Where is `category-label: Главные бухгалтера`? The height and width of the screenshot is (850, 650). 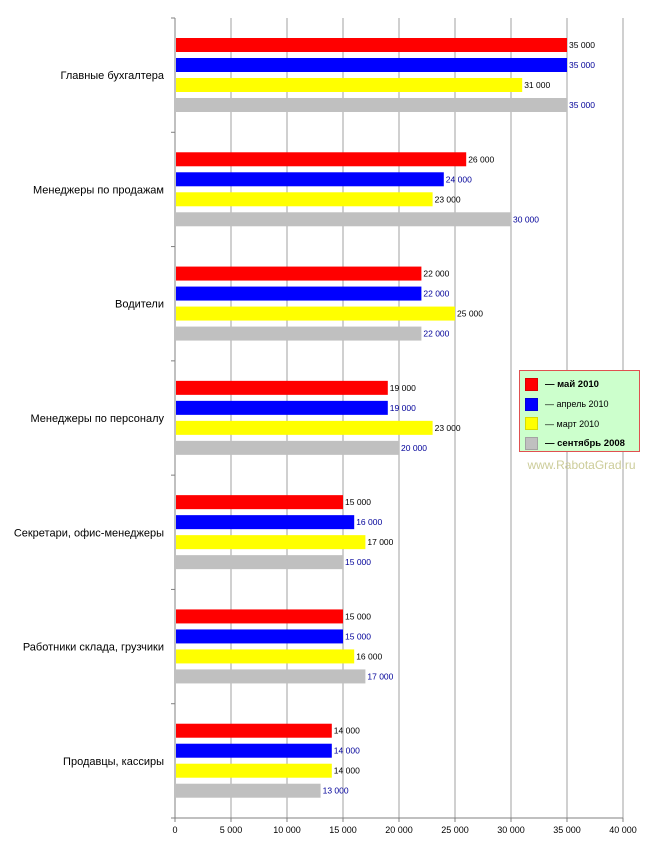
category-label: Главные бухгалтера is located at coordinates (112, 76).